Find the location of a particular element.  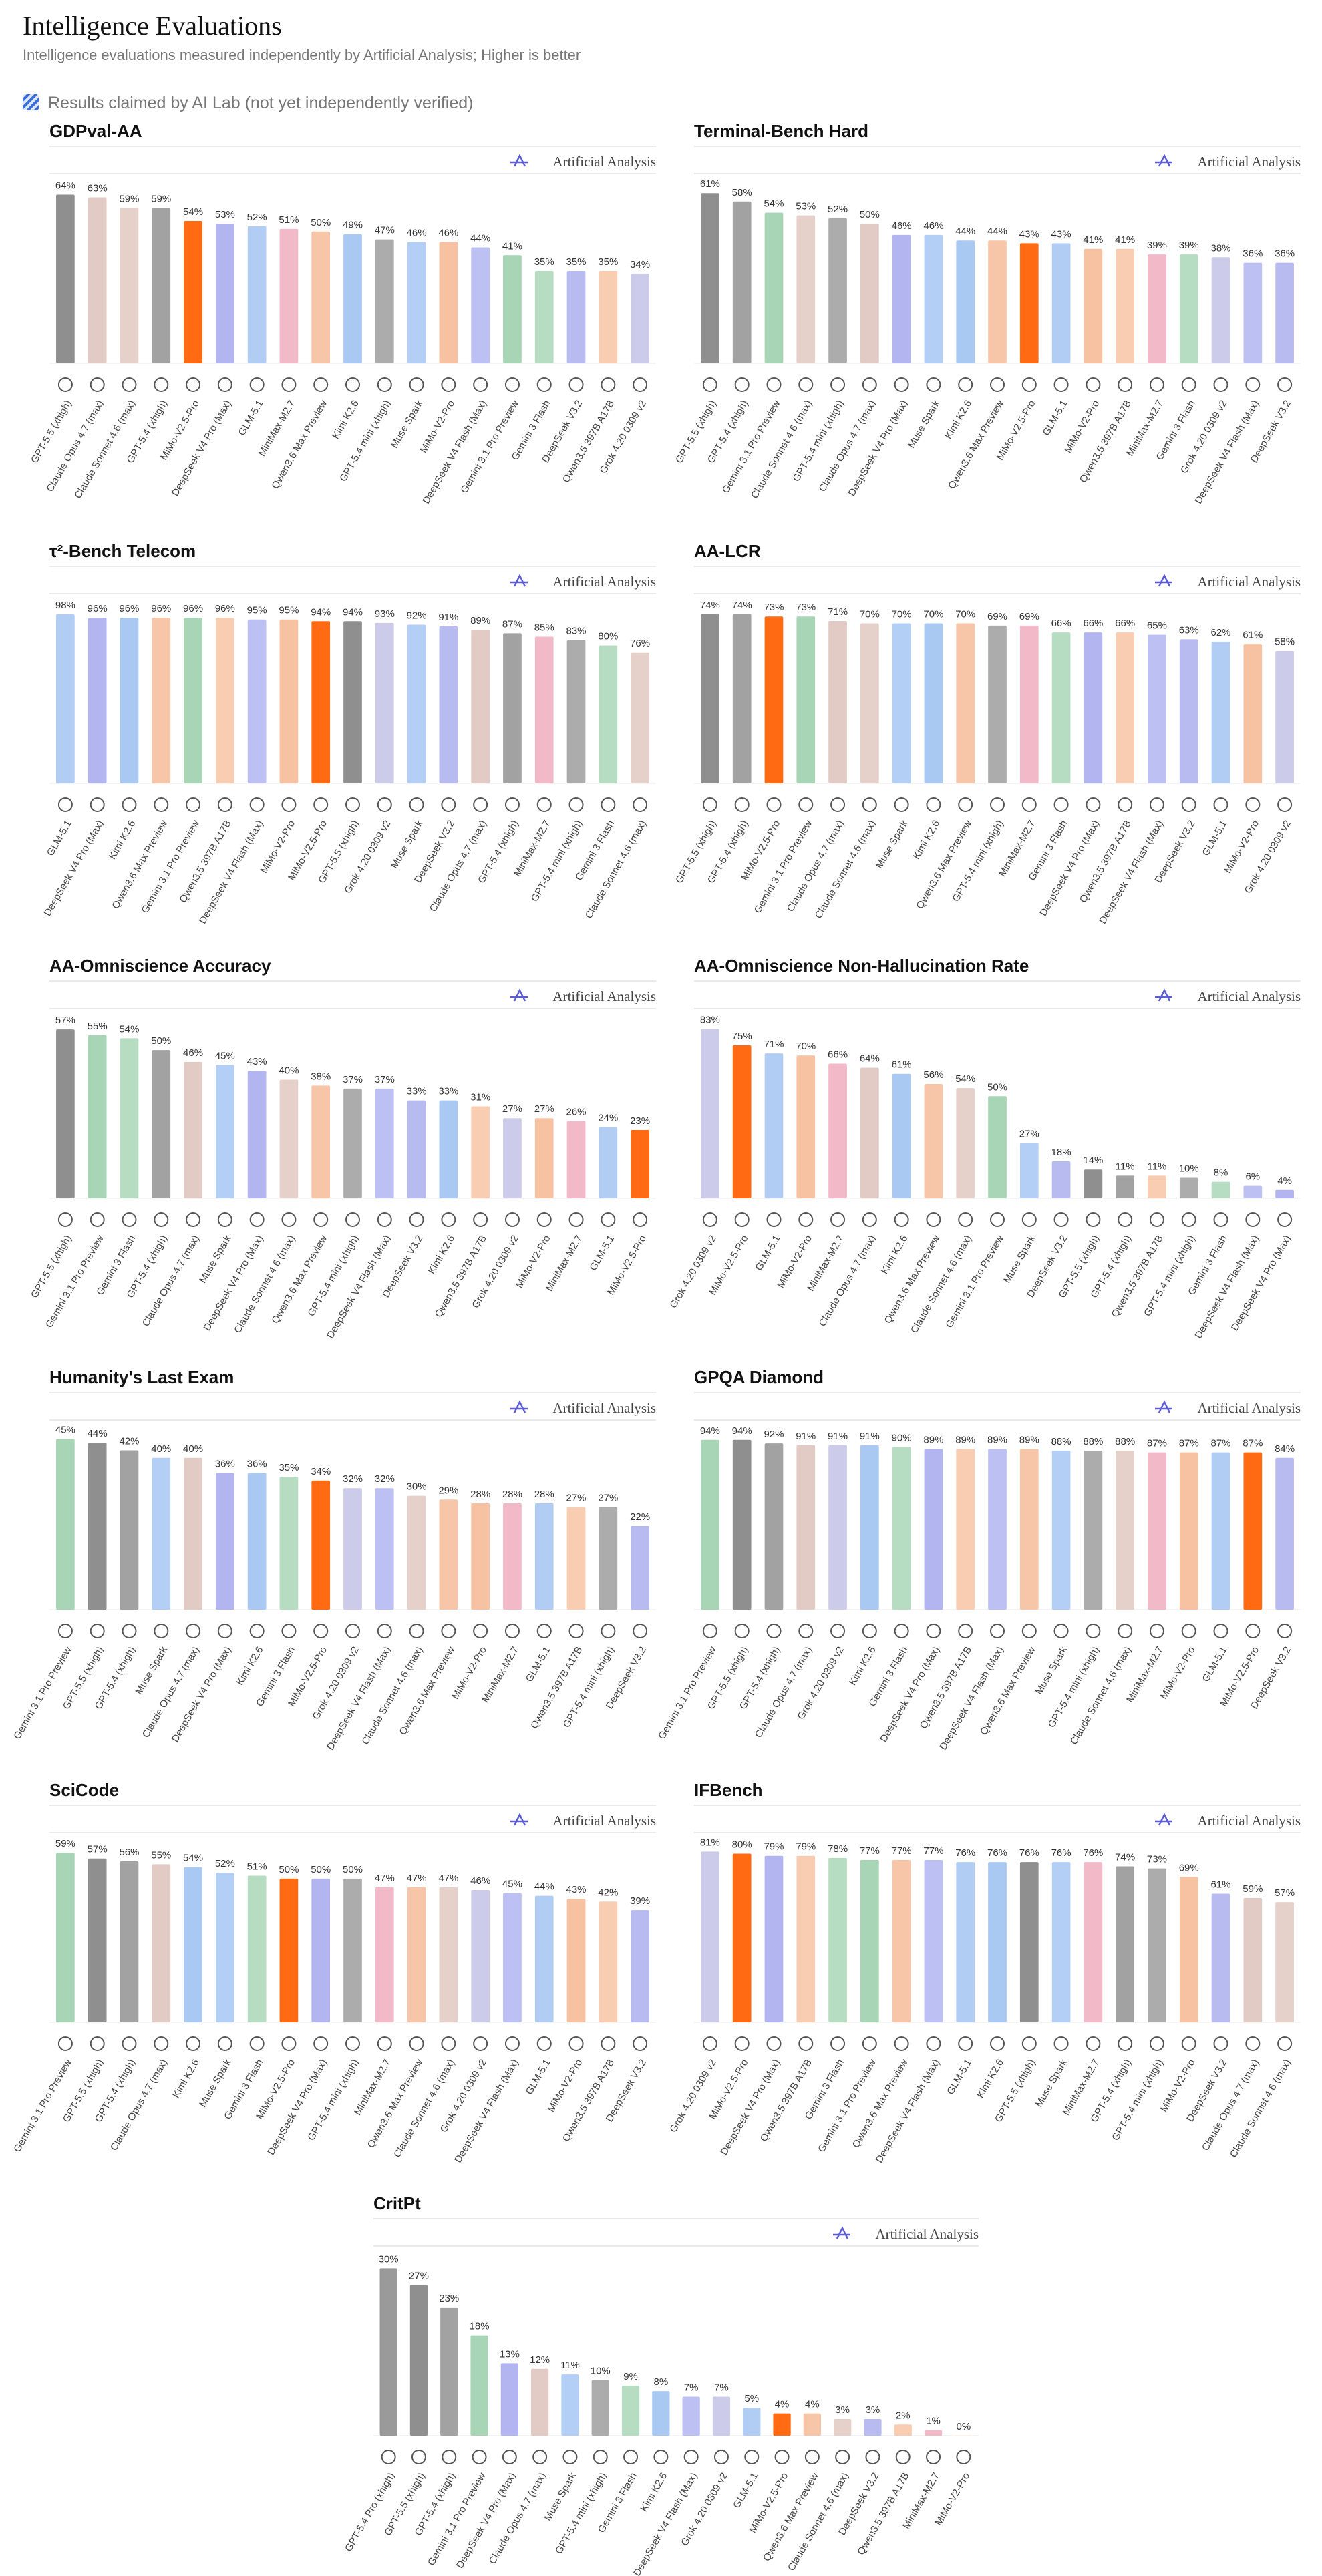

watermark-icon is located at coordinates (519, 580).